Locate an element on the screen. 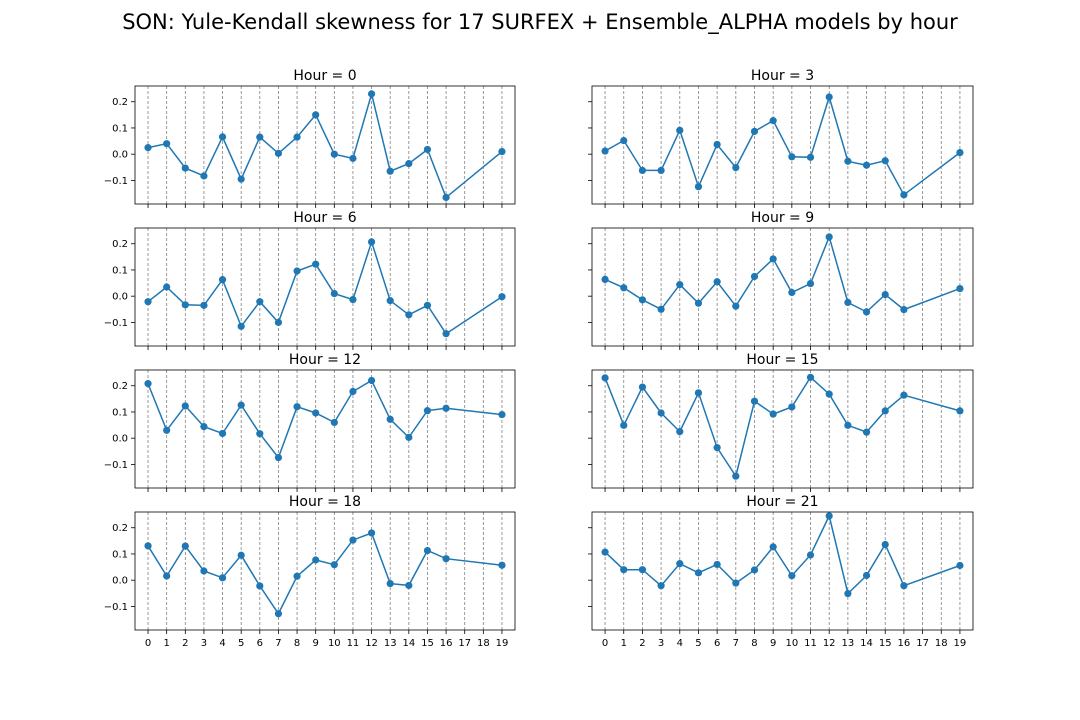 The image size is (1080, 720). x-tick-label: 1 is located at coordinates (166, 643).